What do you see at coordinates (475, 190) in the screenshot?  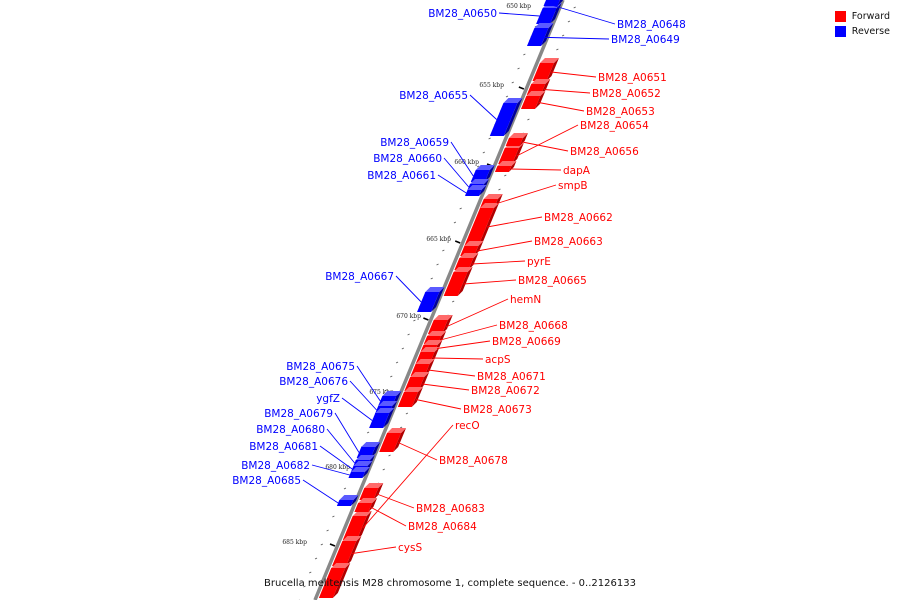 I see `gene-BM28_A0661-block` at bounding box center [475, 190].